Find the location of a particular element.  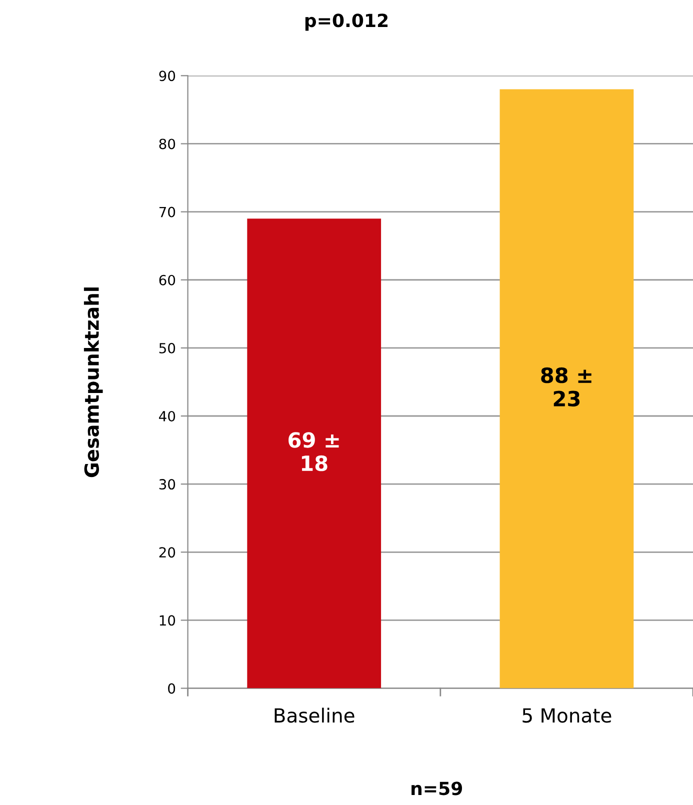

data-label: 88 ± 23 is located at coordinates (566, 386).